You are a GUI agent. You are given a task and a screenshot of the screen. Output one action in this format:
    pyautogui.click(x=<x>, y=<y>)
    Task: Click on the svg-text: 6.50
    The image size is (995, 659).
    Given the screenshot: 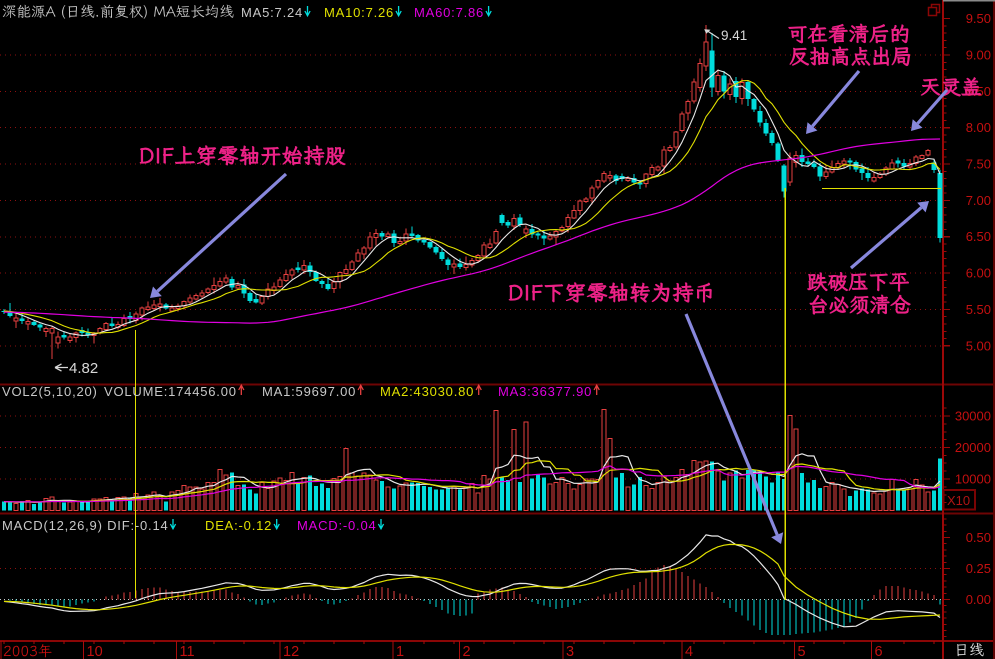 What is the action you would take?
    pyautogui.click(x=978, y=236)
    